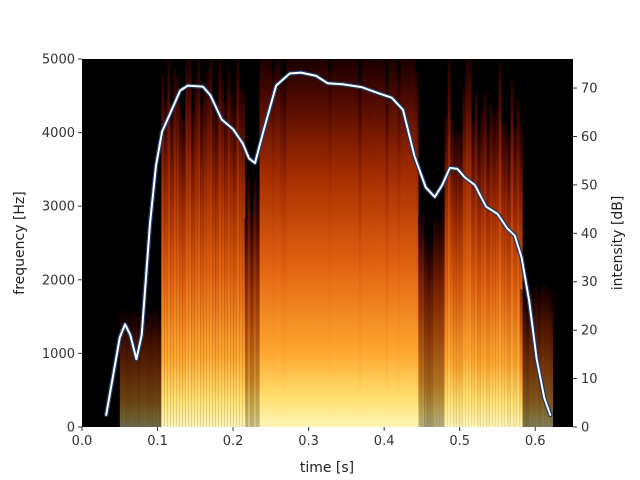  Describe the element at coordinates (384, 441) in the screenshot. I see `x-tick-label: 0.4` at that location.